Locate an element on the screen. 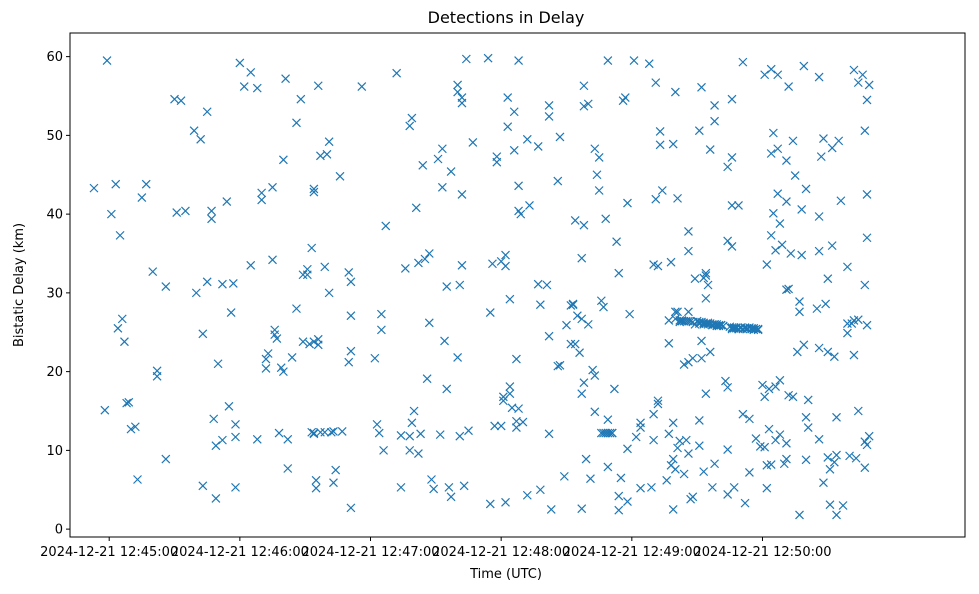 The height and width of the screenshot is (594, 979). y-axis-label: Bistatic Delay (km) is located at coordinates (19, 285).